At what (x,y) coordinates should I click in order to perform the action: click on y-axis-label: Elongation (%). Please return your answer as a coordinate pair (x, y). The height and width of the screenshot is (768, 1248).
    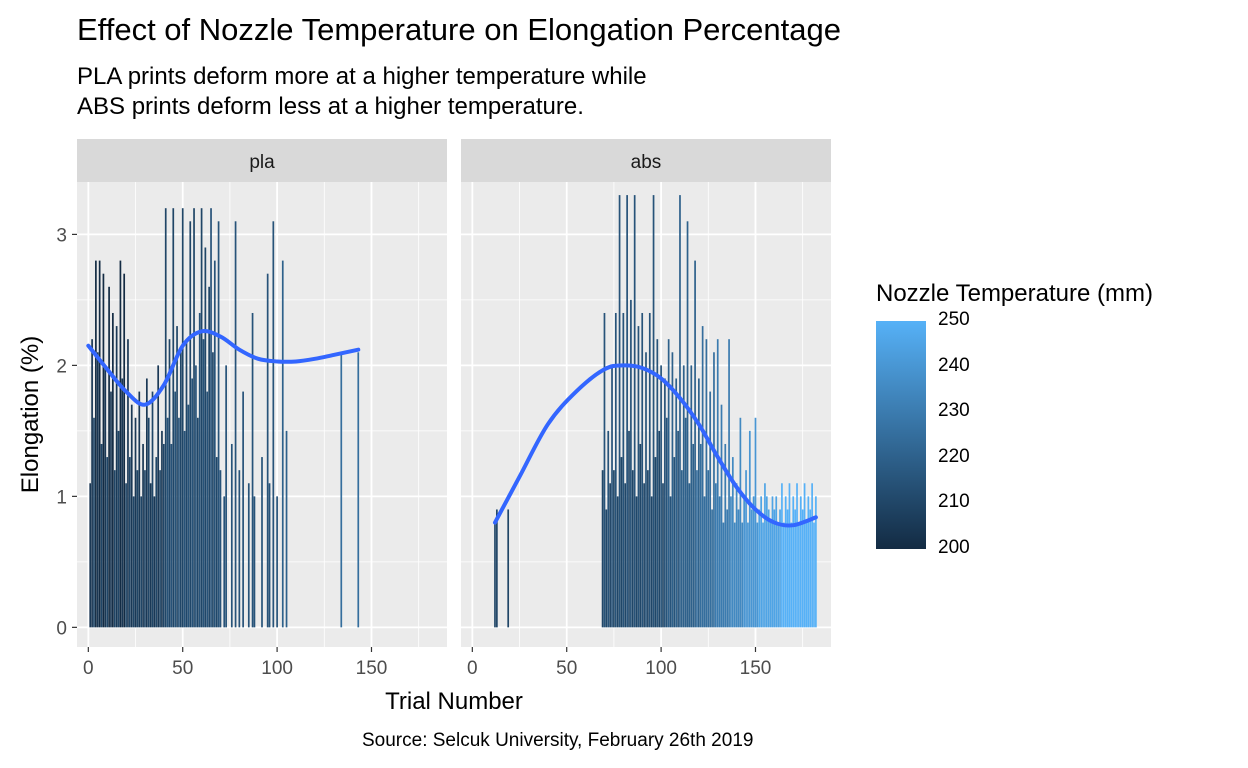
    Looking at the image, I should click on (30, 414).